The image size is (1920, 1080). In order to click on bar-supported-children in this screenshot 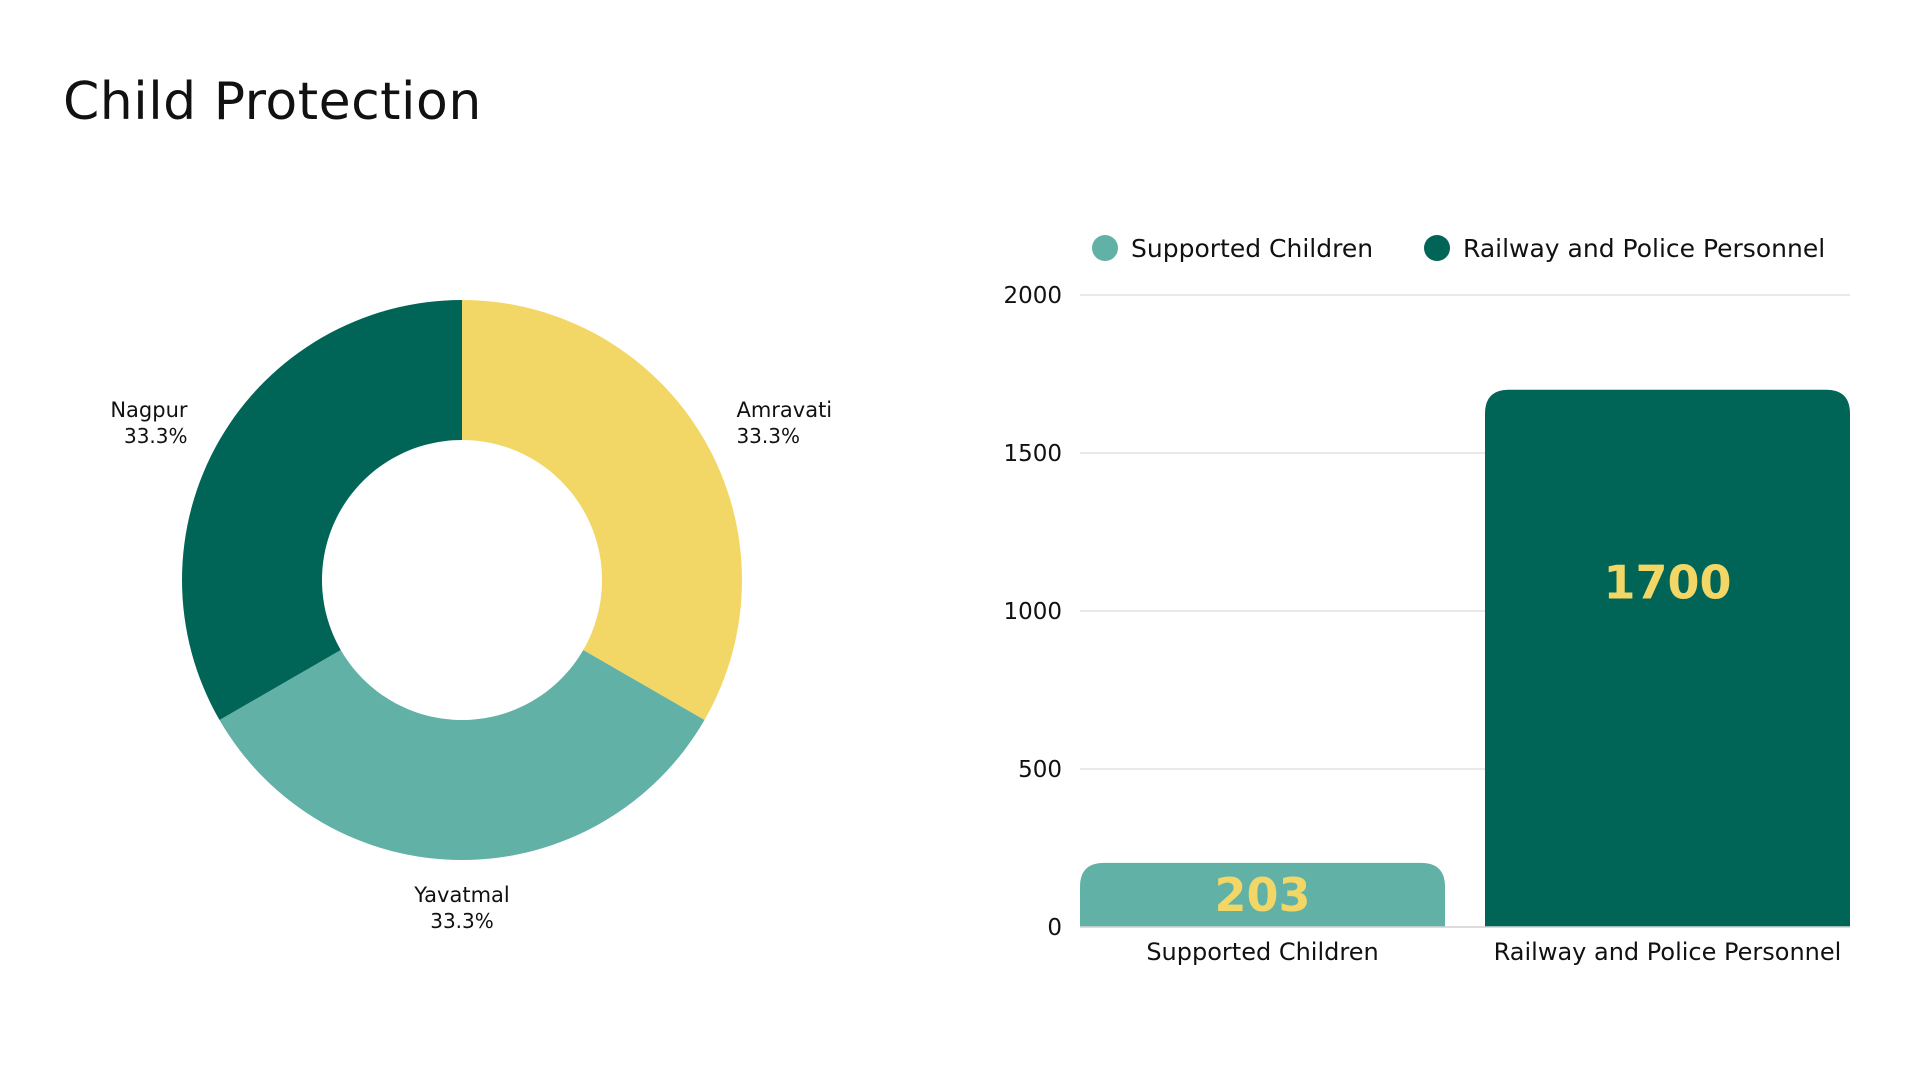, I will do `click(1262, 894)`.